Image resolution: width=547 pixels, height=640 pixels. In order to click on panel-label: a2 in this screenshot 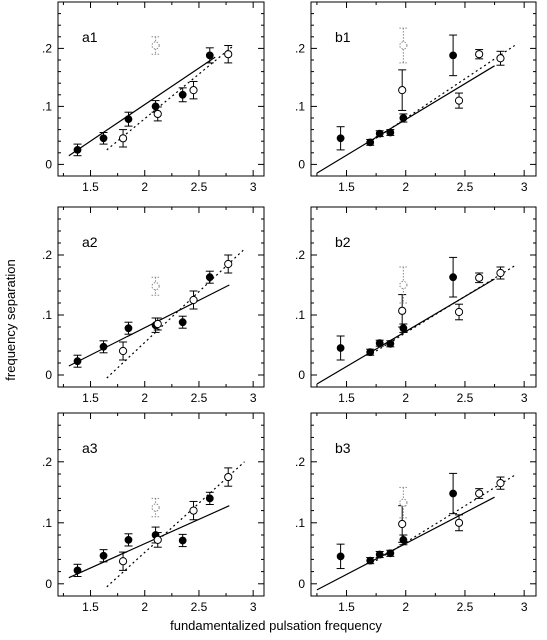, I will do `click(90, 242)`.